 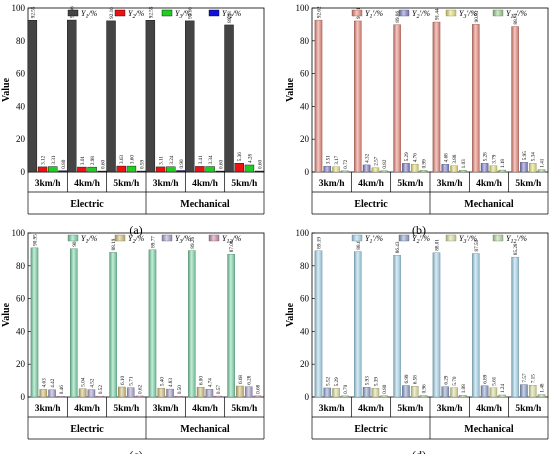 What do you see at coordinates (33, 12) in the screenshot?
I see `data-label: 92.55` at bounding box center [33, 12].